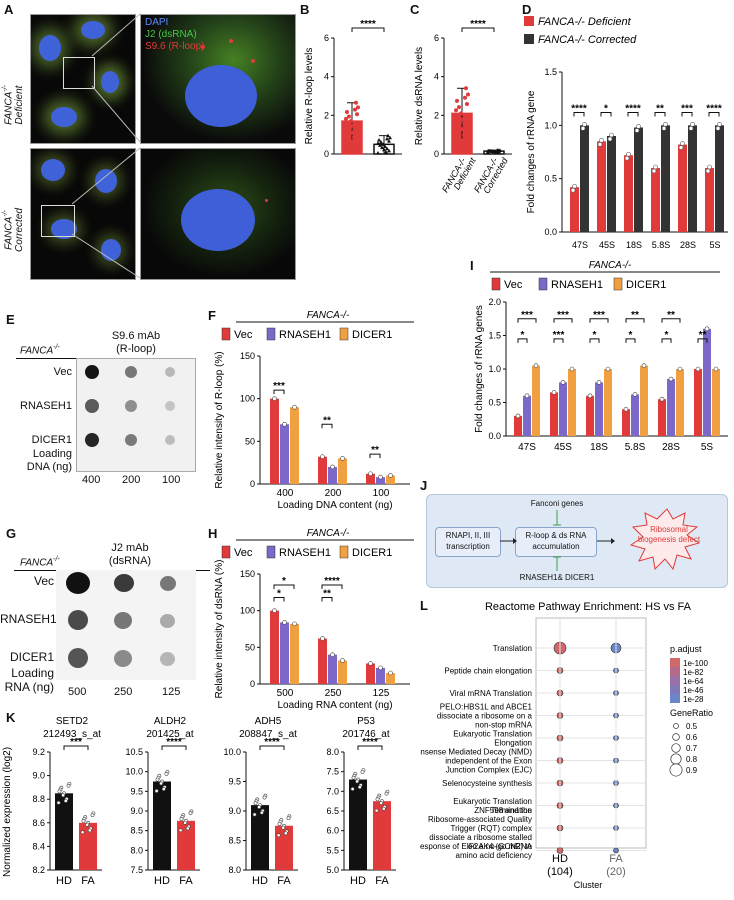  I want to click on chart-b: 0 2 4 6 Relative R-loop levels ****, so click(353, 89).